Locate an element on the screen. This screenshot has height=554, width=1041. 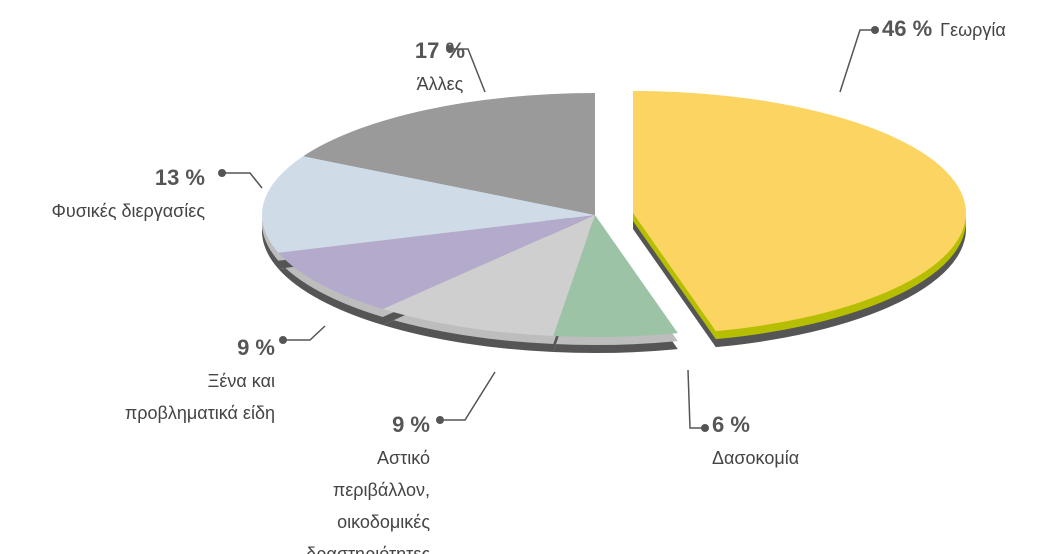
value-label: 17 % is located at coordinates (440, 50).